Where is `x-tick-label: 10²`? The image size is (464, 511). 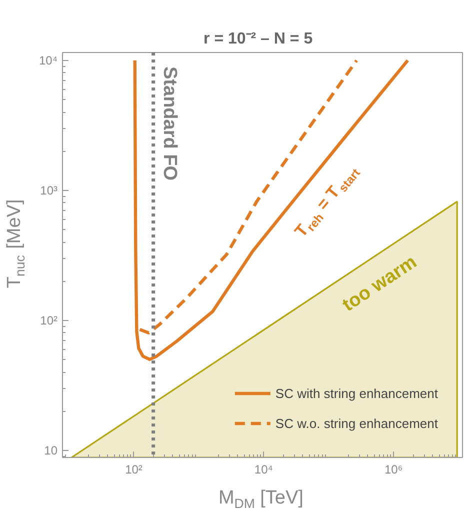 x-tick-label: 10² is located at coordinates (133, 469).